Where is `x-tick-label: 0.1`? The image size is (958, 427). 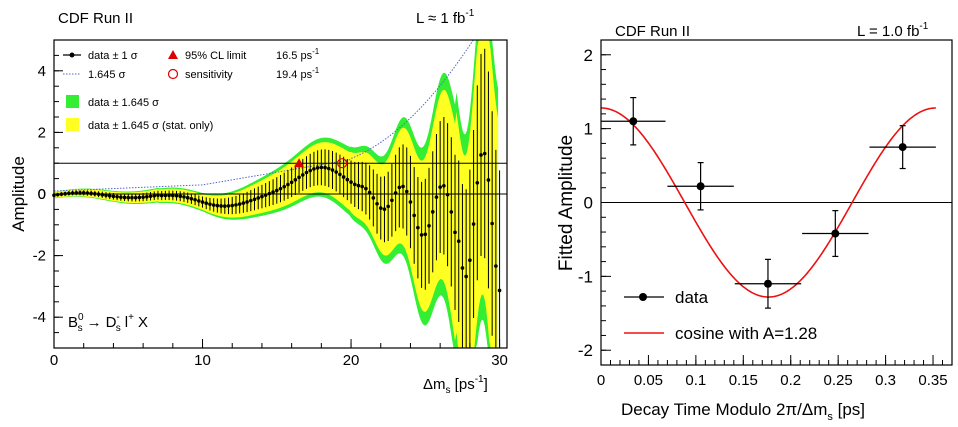 x-tick-label: 0.1 is located at coordinates (695, 380).